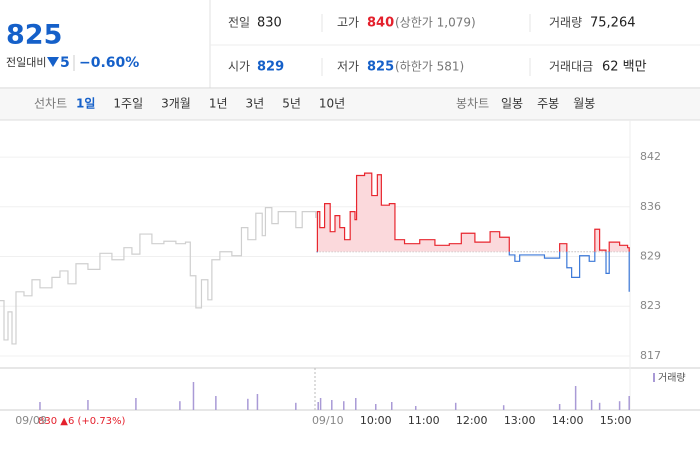 The width and height of the screenshot is (700, 450). What do you see at coordinates (85, 104) in the screenshot?
I see `period-tab: 1일` at bounding box center [85, 104].